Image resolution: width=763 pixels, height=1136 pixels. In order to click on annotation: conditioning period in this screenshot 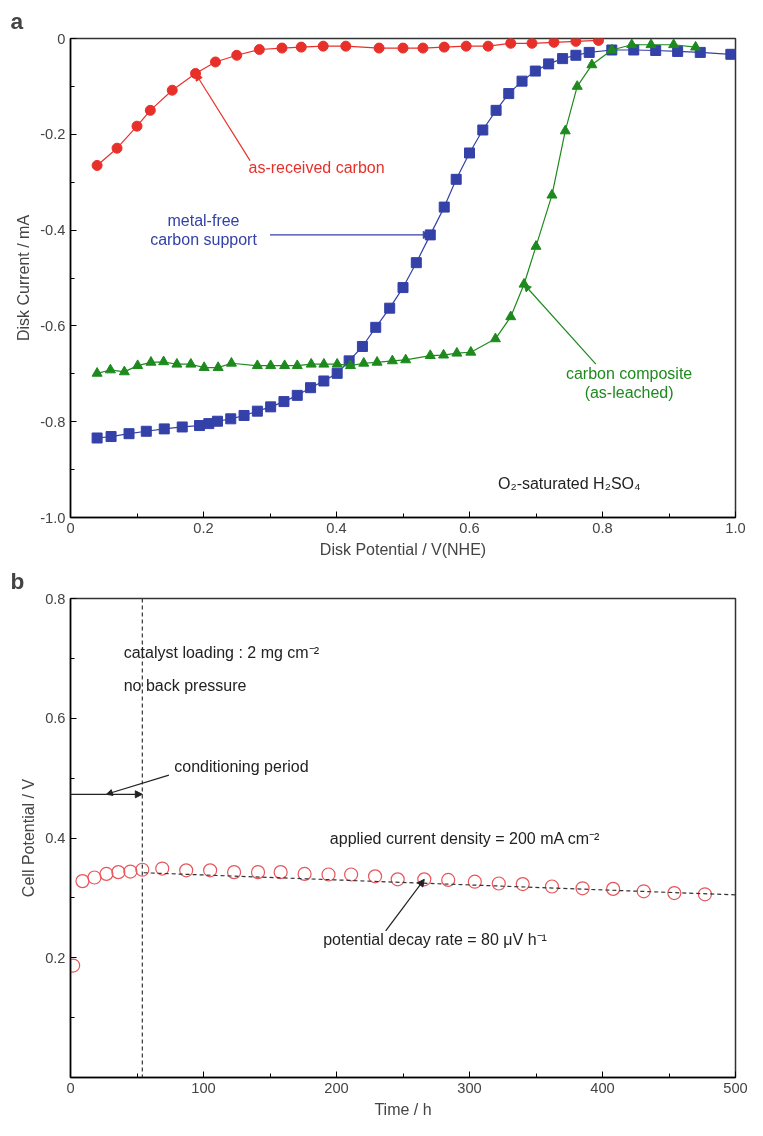, I will do `click(241, 766)`.